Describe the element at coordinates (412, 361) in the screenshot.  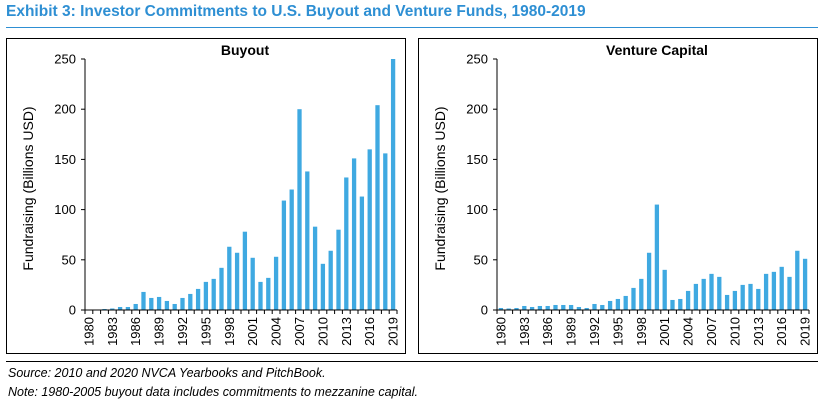
I see `footnote-rule` at that location.